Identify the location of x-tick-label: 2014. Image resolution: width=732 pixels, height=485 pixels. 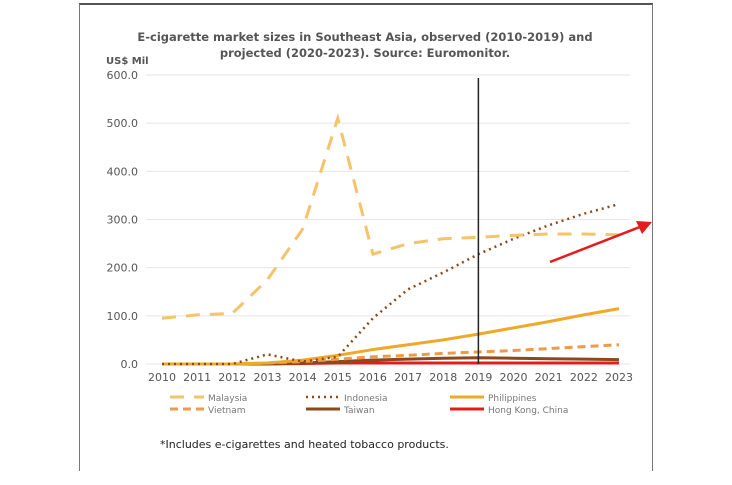
(303, 377).